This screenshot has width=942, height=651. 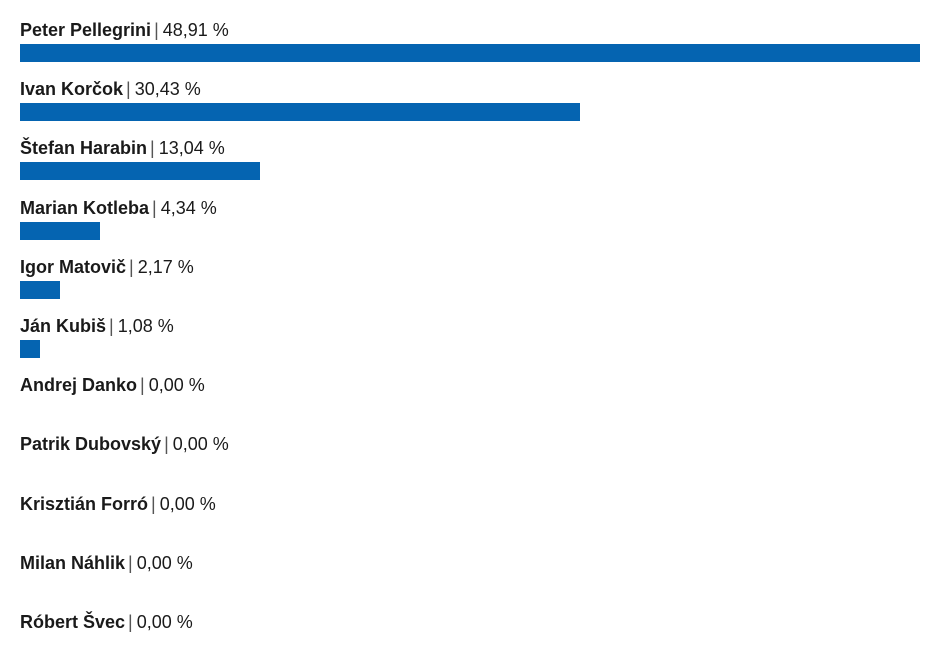 I want to click on candidate-label: Ivan Korčok | 30,43 %, so click(x=110, y=89).